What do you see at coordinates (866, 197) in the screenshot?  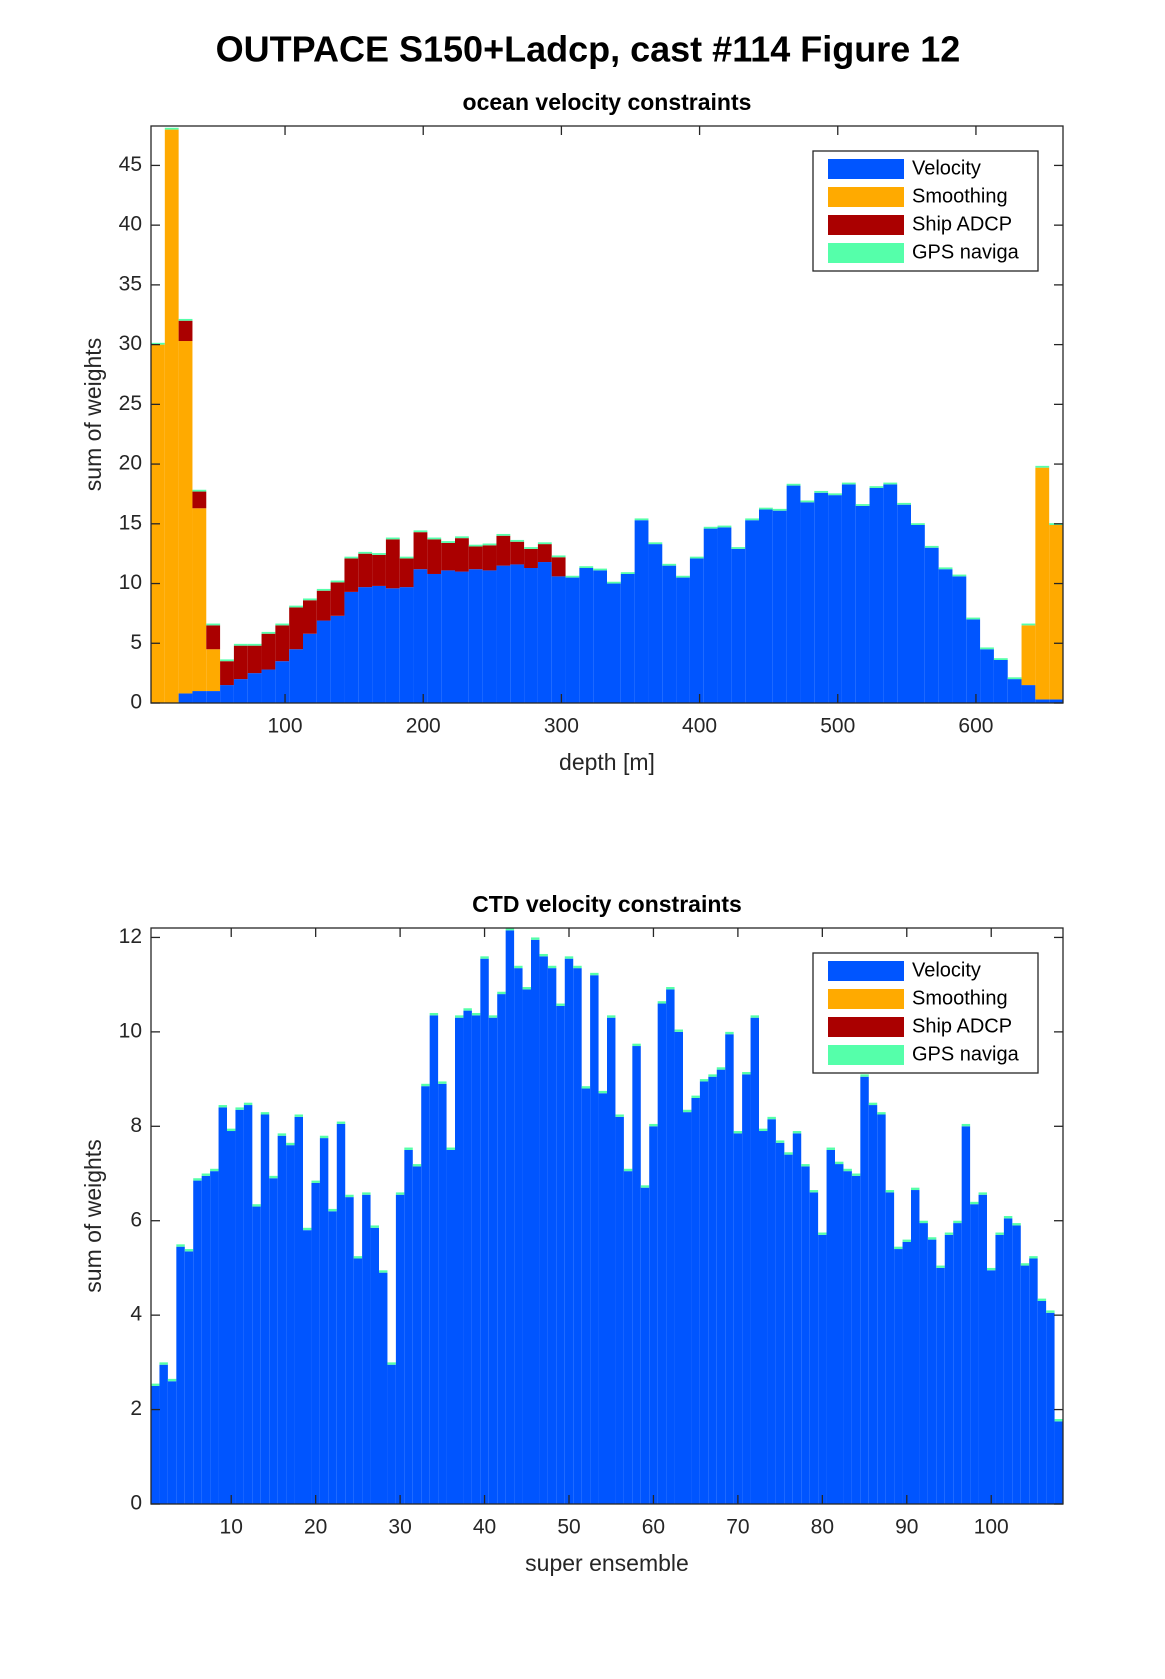 I see `legend-swatch` at bounding box center [866, 197].